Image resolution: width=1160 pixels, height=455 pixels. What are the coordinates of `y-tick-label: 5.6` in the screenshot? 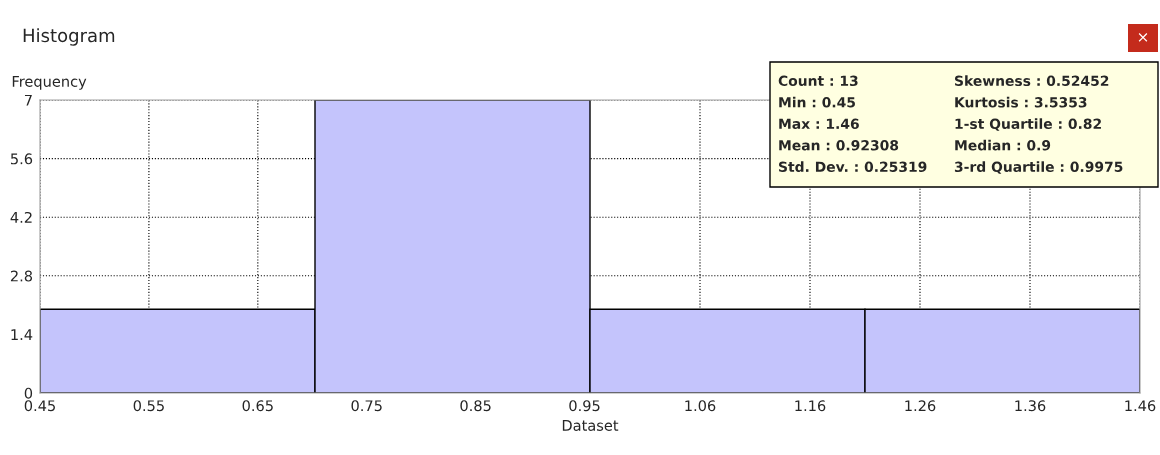 It's located at (21, 159).